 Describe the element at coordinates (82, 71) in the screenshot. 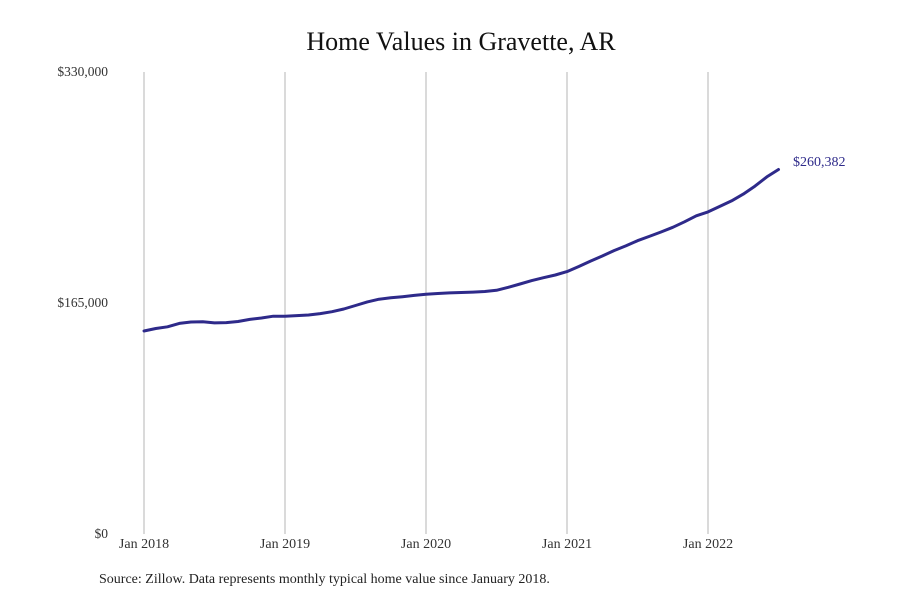

I see `y-tick-label-330000: $330,000` at that location.